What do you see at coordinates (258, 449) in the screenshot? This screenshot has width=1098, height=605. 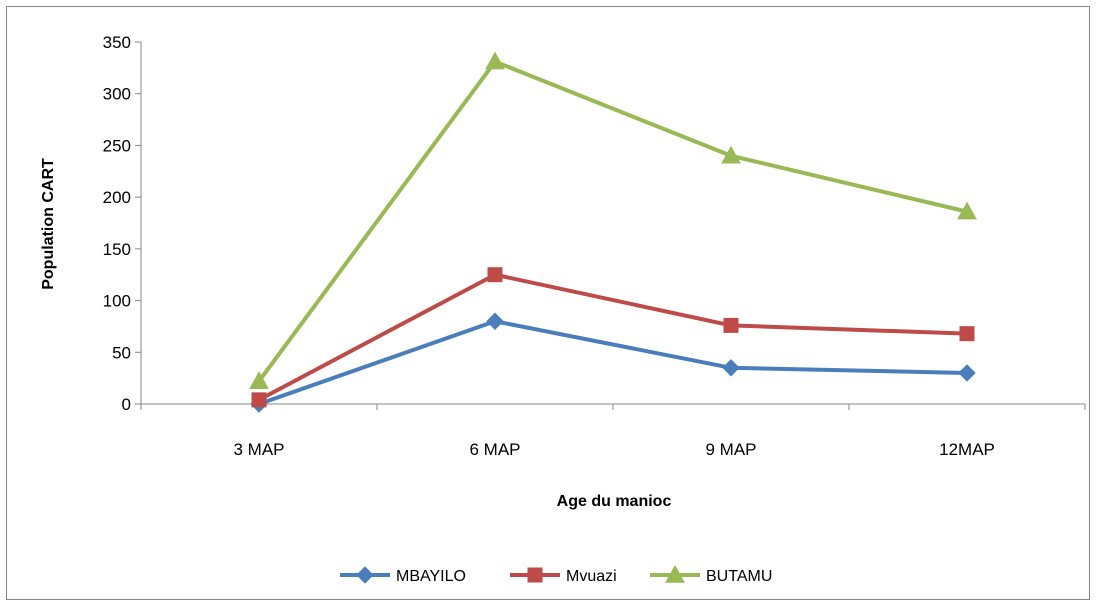 I see `x-tick-label: 3 MAP` at bounding box center [258, 449].